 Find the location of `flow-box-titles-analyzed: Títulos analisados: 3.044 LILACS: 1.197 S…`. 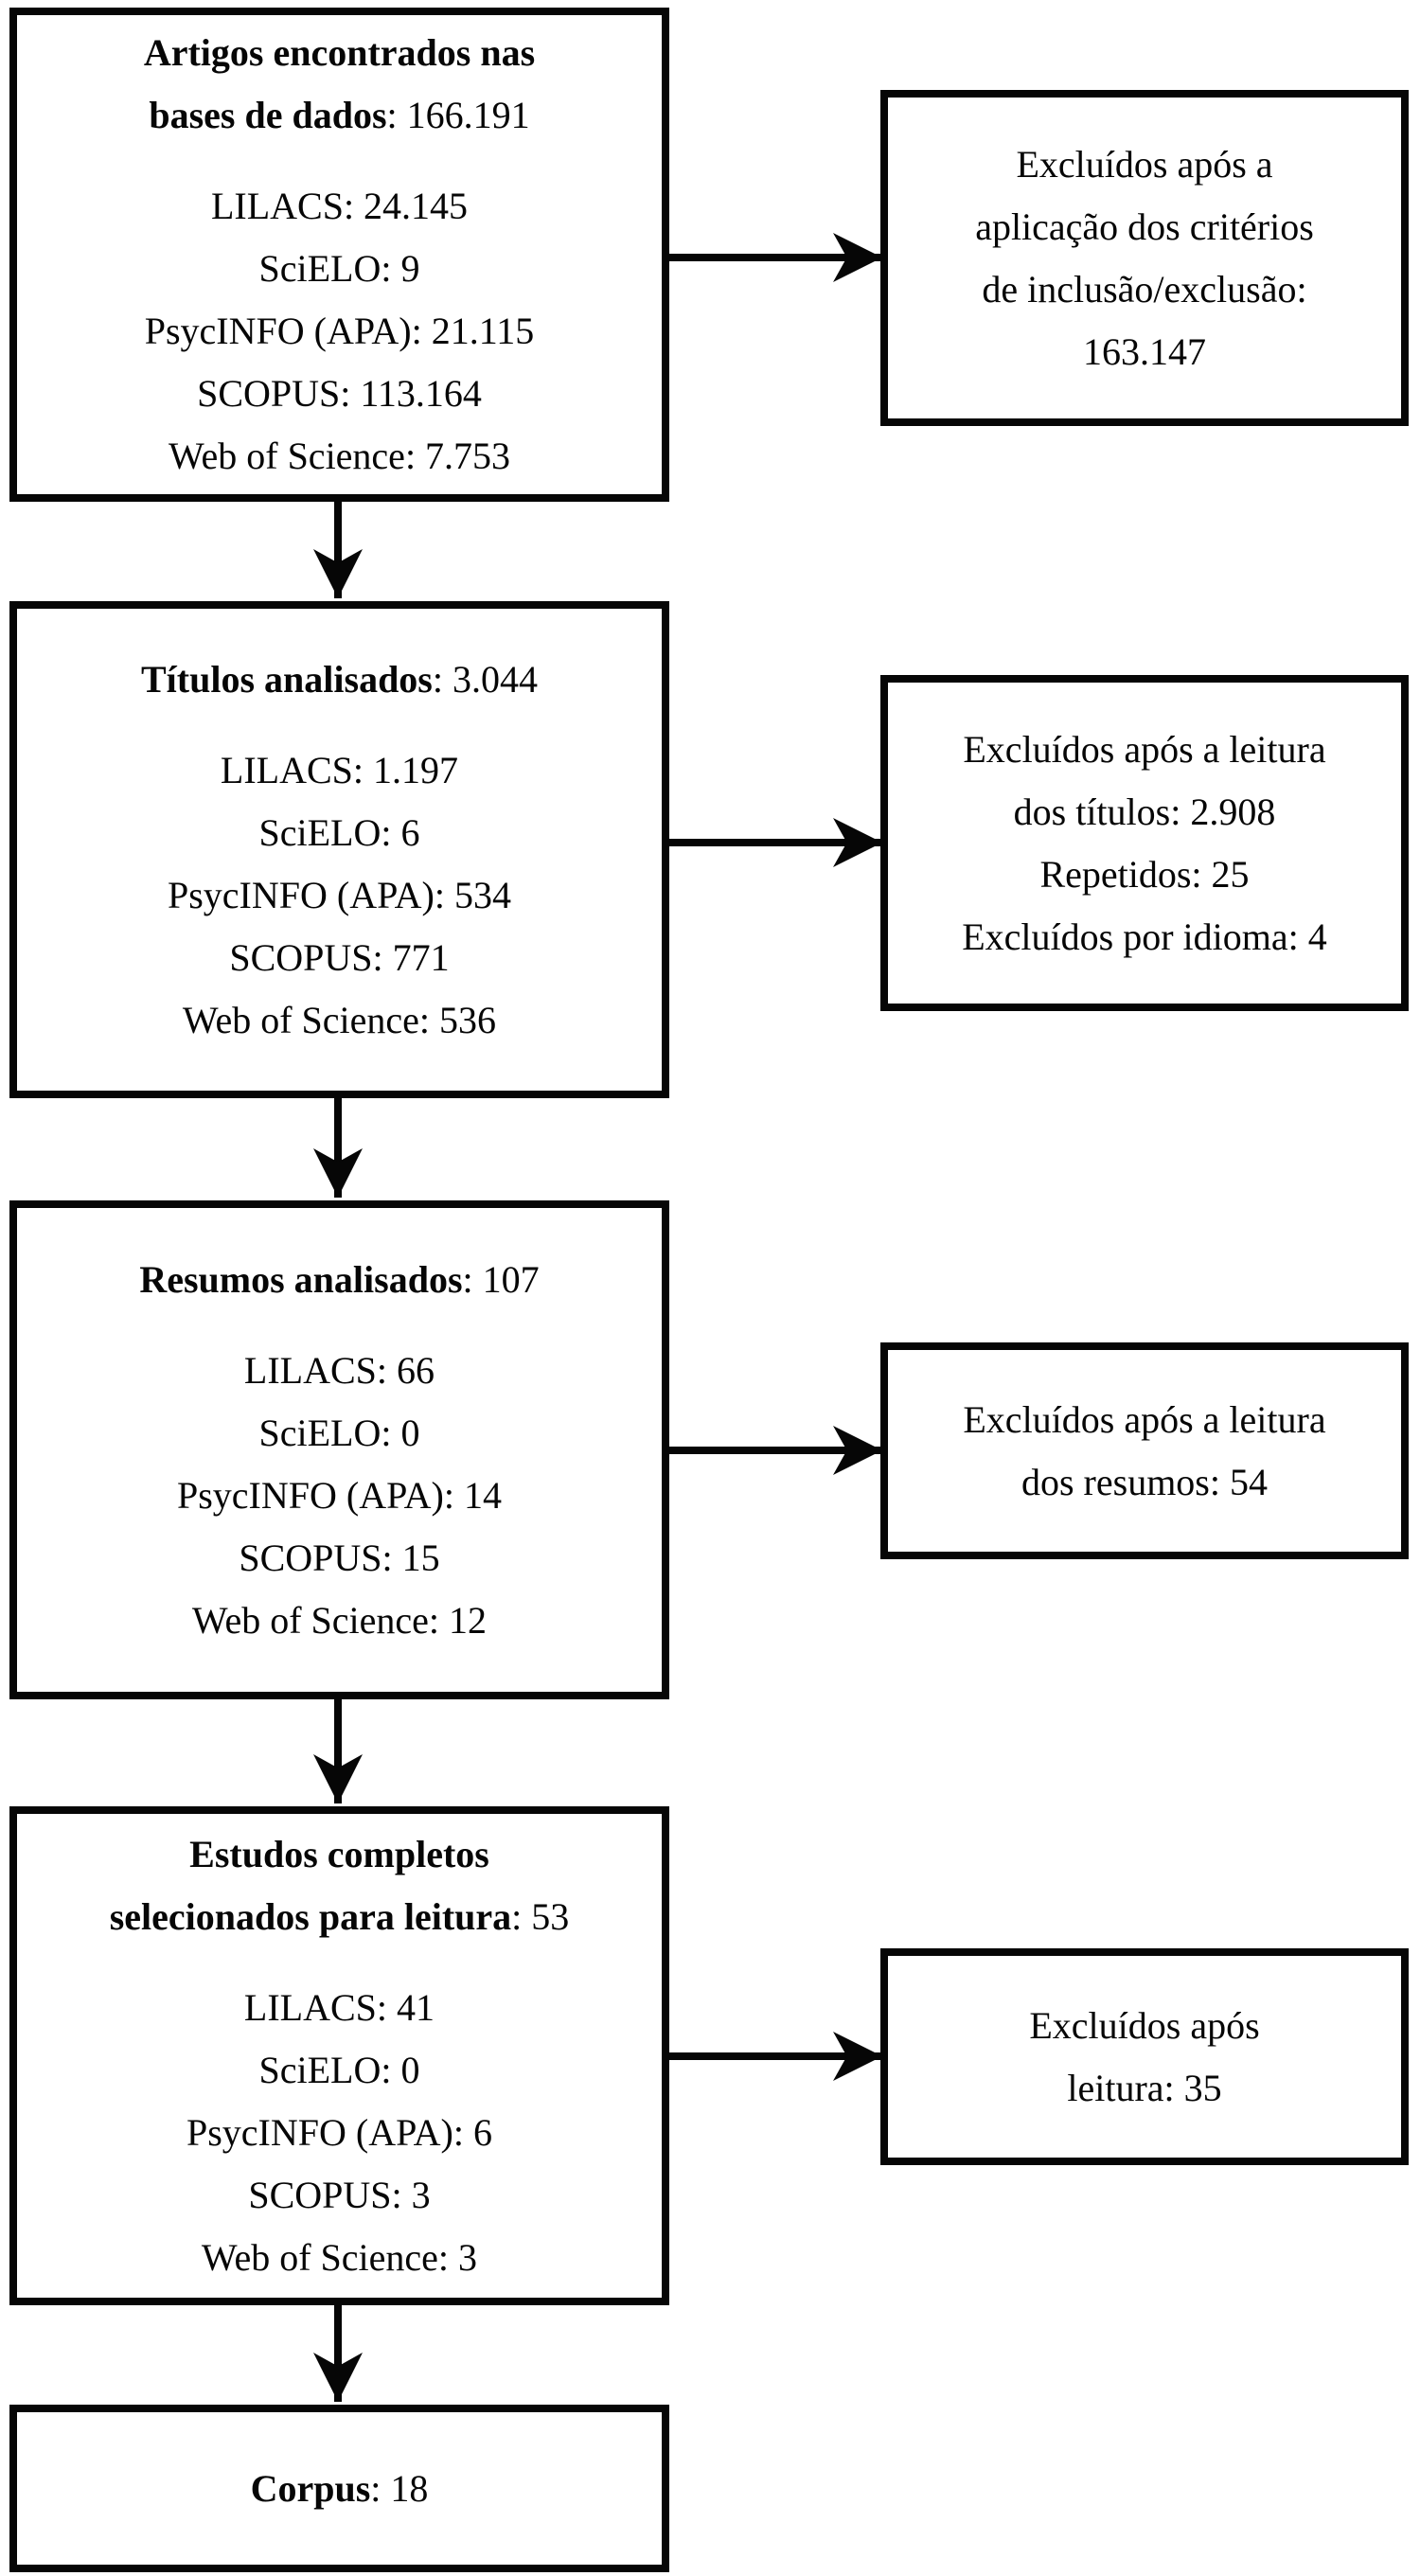

flow-box-titles-analyzed: Títulos analisados: 3.044 LILACS: 1.197 S… is located at coordinates (339, 850).